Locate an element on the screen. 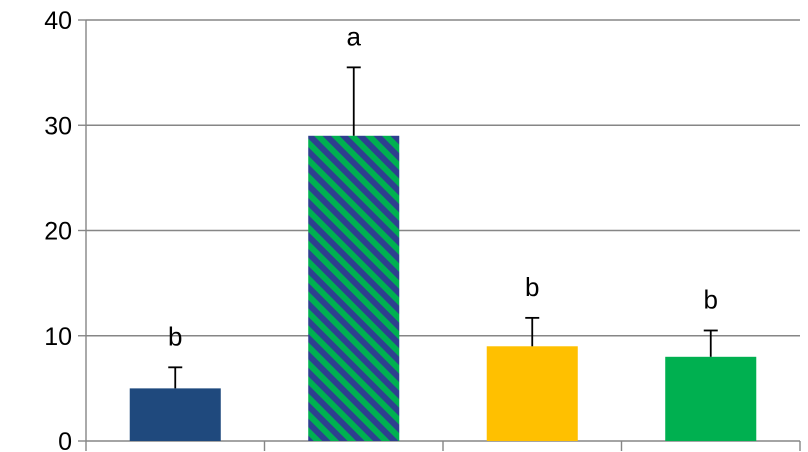 Image resolution: width=808 pixels, height=452 pixels. y-tick-label: 0 is located at coordinates (65, 440).